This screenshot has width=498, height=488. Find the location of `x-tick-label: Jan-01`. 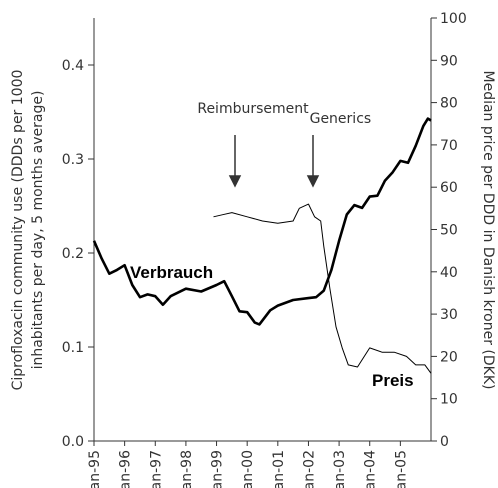

x-tick-label: Jan-01 is located at coordinates (279, 469).